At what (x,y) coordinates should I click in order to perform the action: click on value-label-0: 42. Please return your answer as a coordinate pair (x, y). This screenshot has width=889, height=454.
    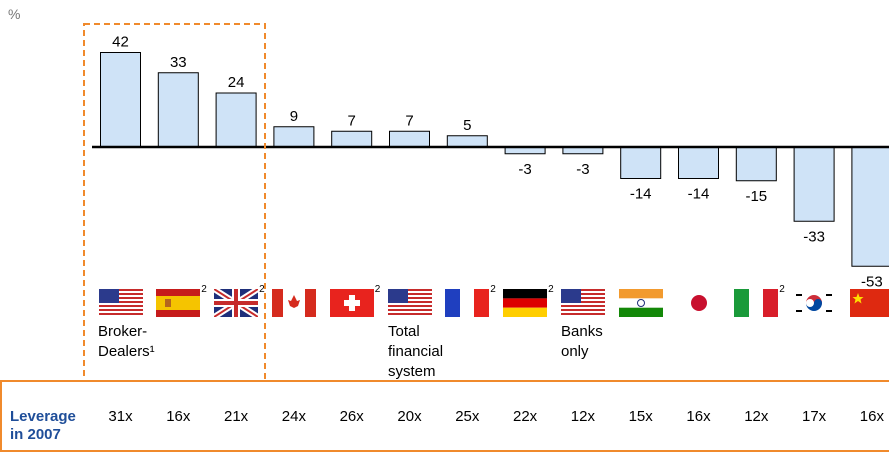
    Looking at the image, I should click on (120, 42).